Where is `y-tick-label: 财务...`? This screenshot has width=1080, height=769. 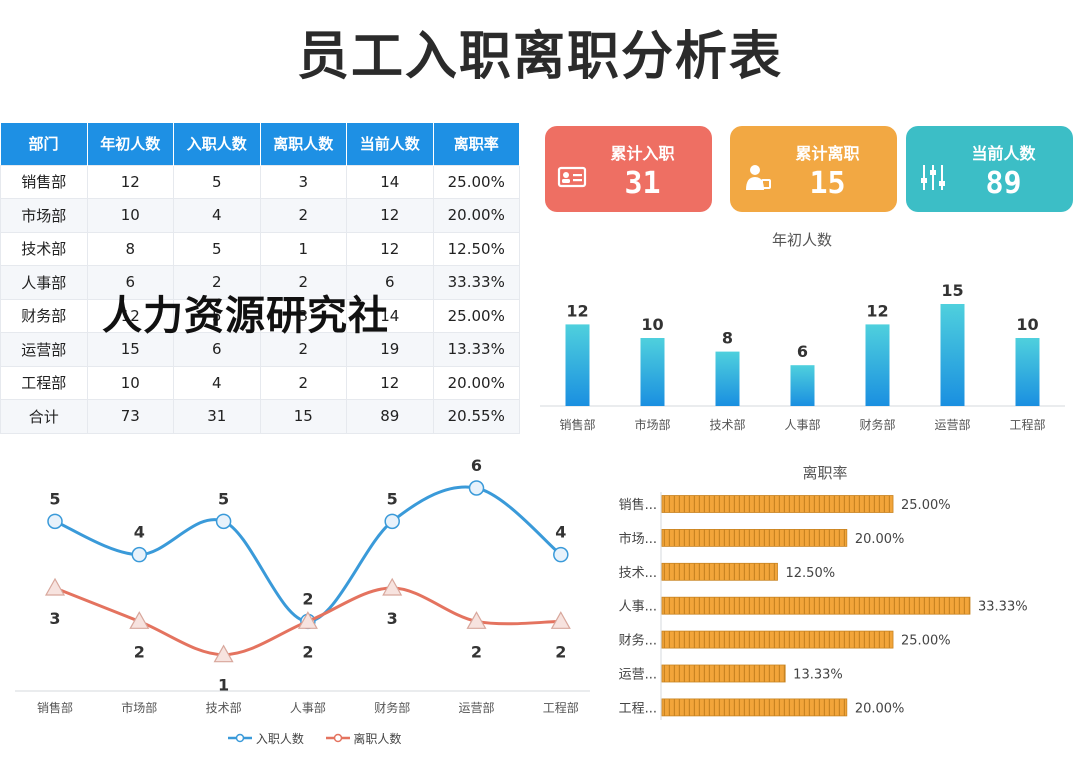 y-tick-label: 财务... is located at coordinates (638, 641).